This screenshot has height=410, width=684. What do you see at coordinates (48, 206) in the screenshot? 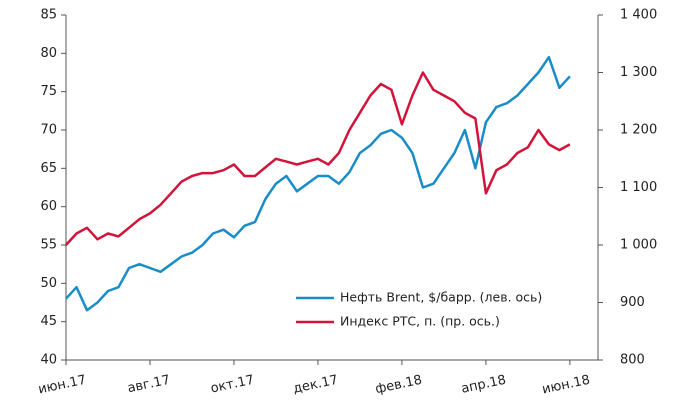
I see `y-tick-label: 60` at bounding box center [48, 206].